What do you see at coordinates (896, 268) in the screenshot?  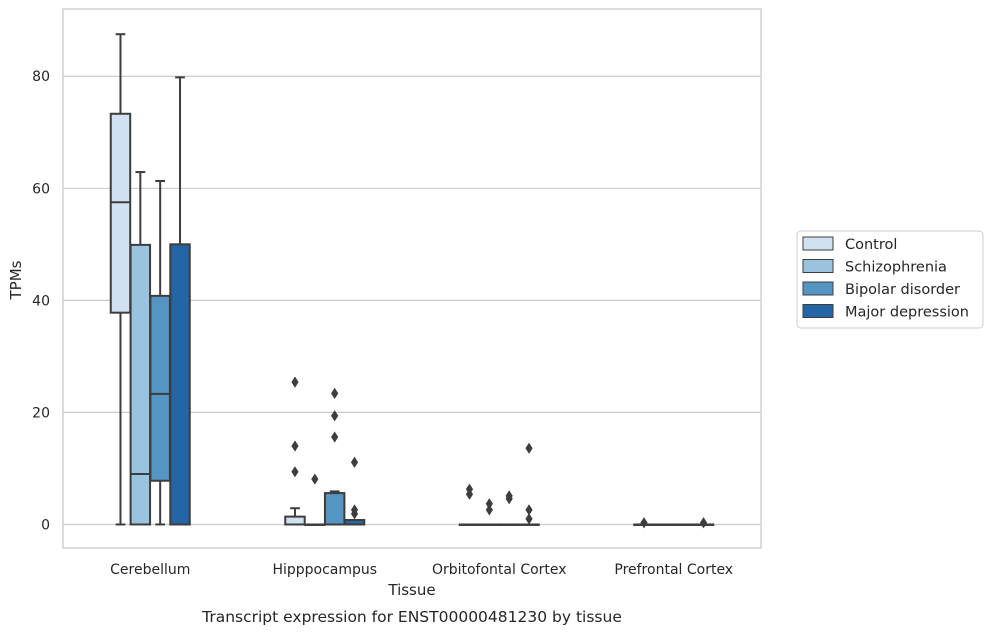 I see `legend-label-2: Schizophrenia` at bounding box center [896, 268].